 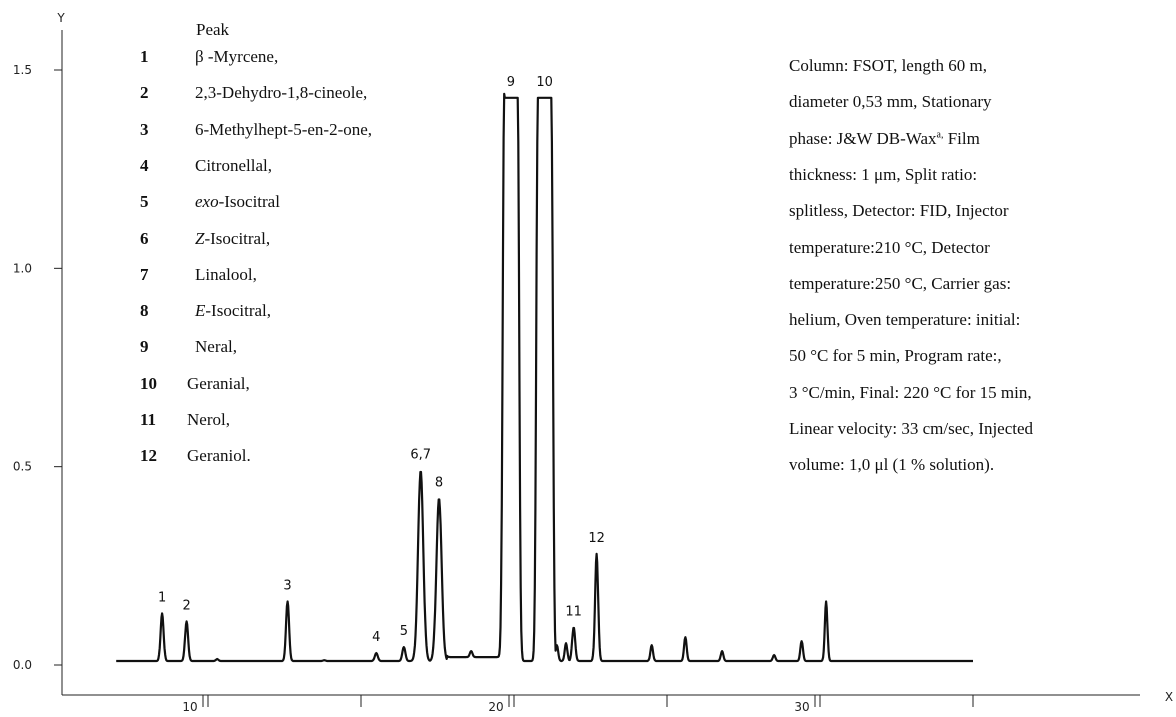 I want to click on legend-item-name: Neral,, so click(x=216, y=347).